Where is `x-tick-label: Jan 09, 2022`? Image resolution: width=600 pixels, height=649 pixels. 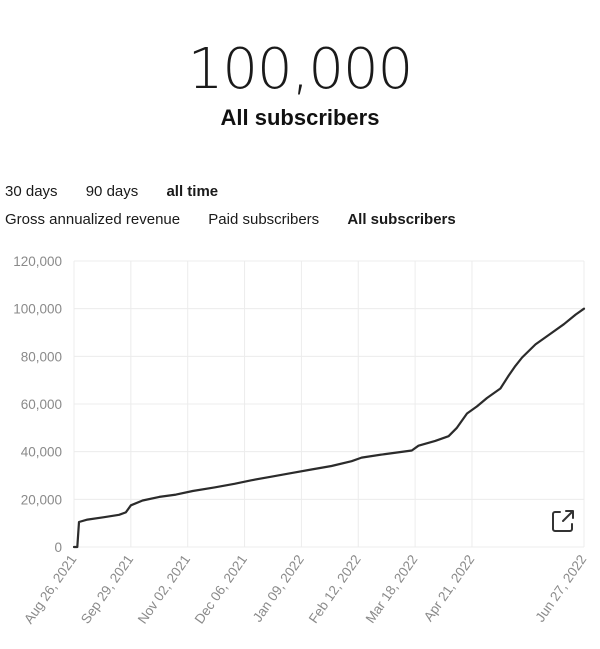 x-tick-label: Jan 09, 2022 is located at coordinates (278, 588).